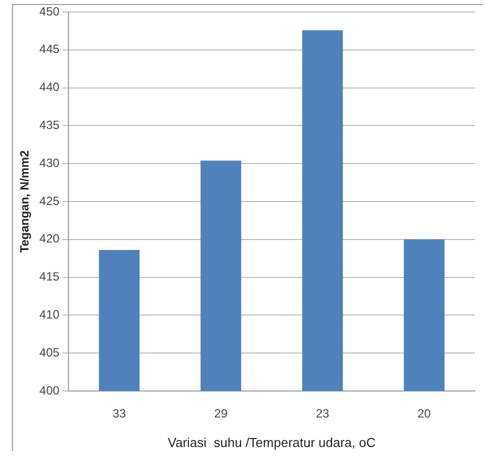 This screenshot has width=487, height=459. What do you see at coordinates (49, 163) in the screenshot?
I see `y-tick-label: 430` at bounding box center [49, 163].